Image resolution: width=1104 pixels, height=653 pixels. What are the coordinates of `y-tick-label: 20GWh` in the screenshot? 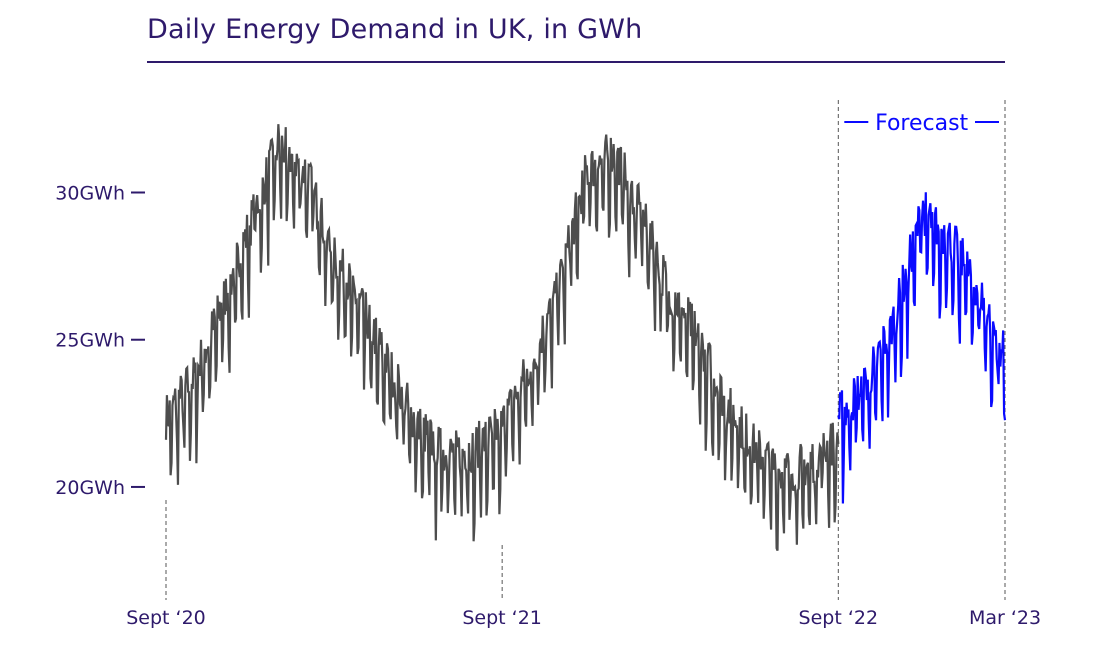 It's located at (90, 488).